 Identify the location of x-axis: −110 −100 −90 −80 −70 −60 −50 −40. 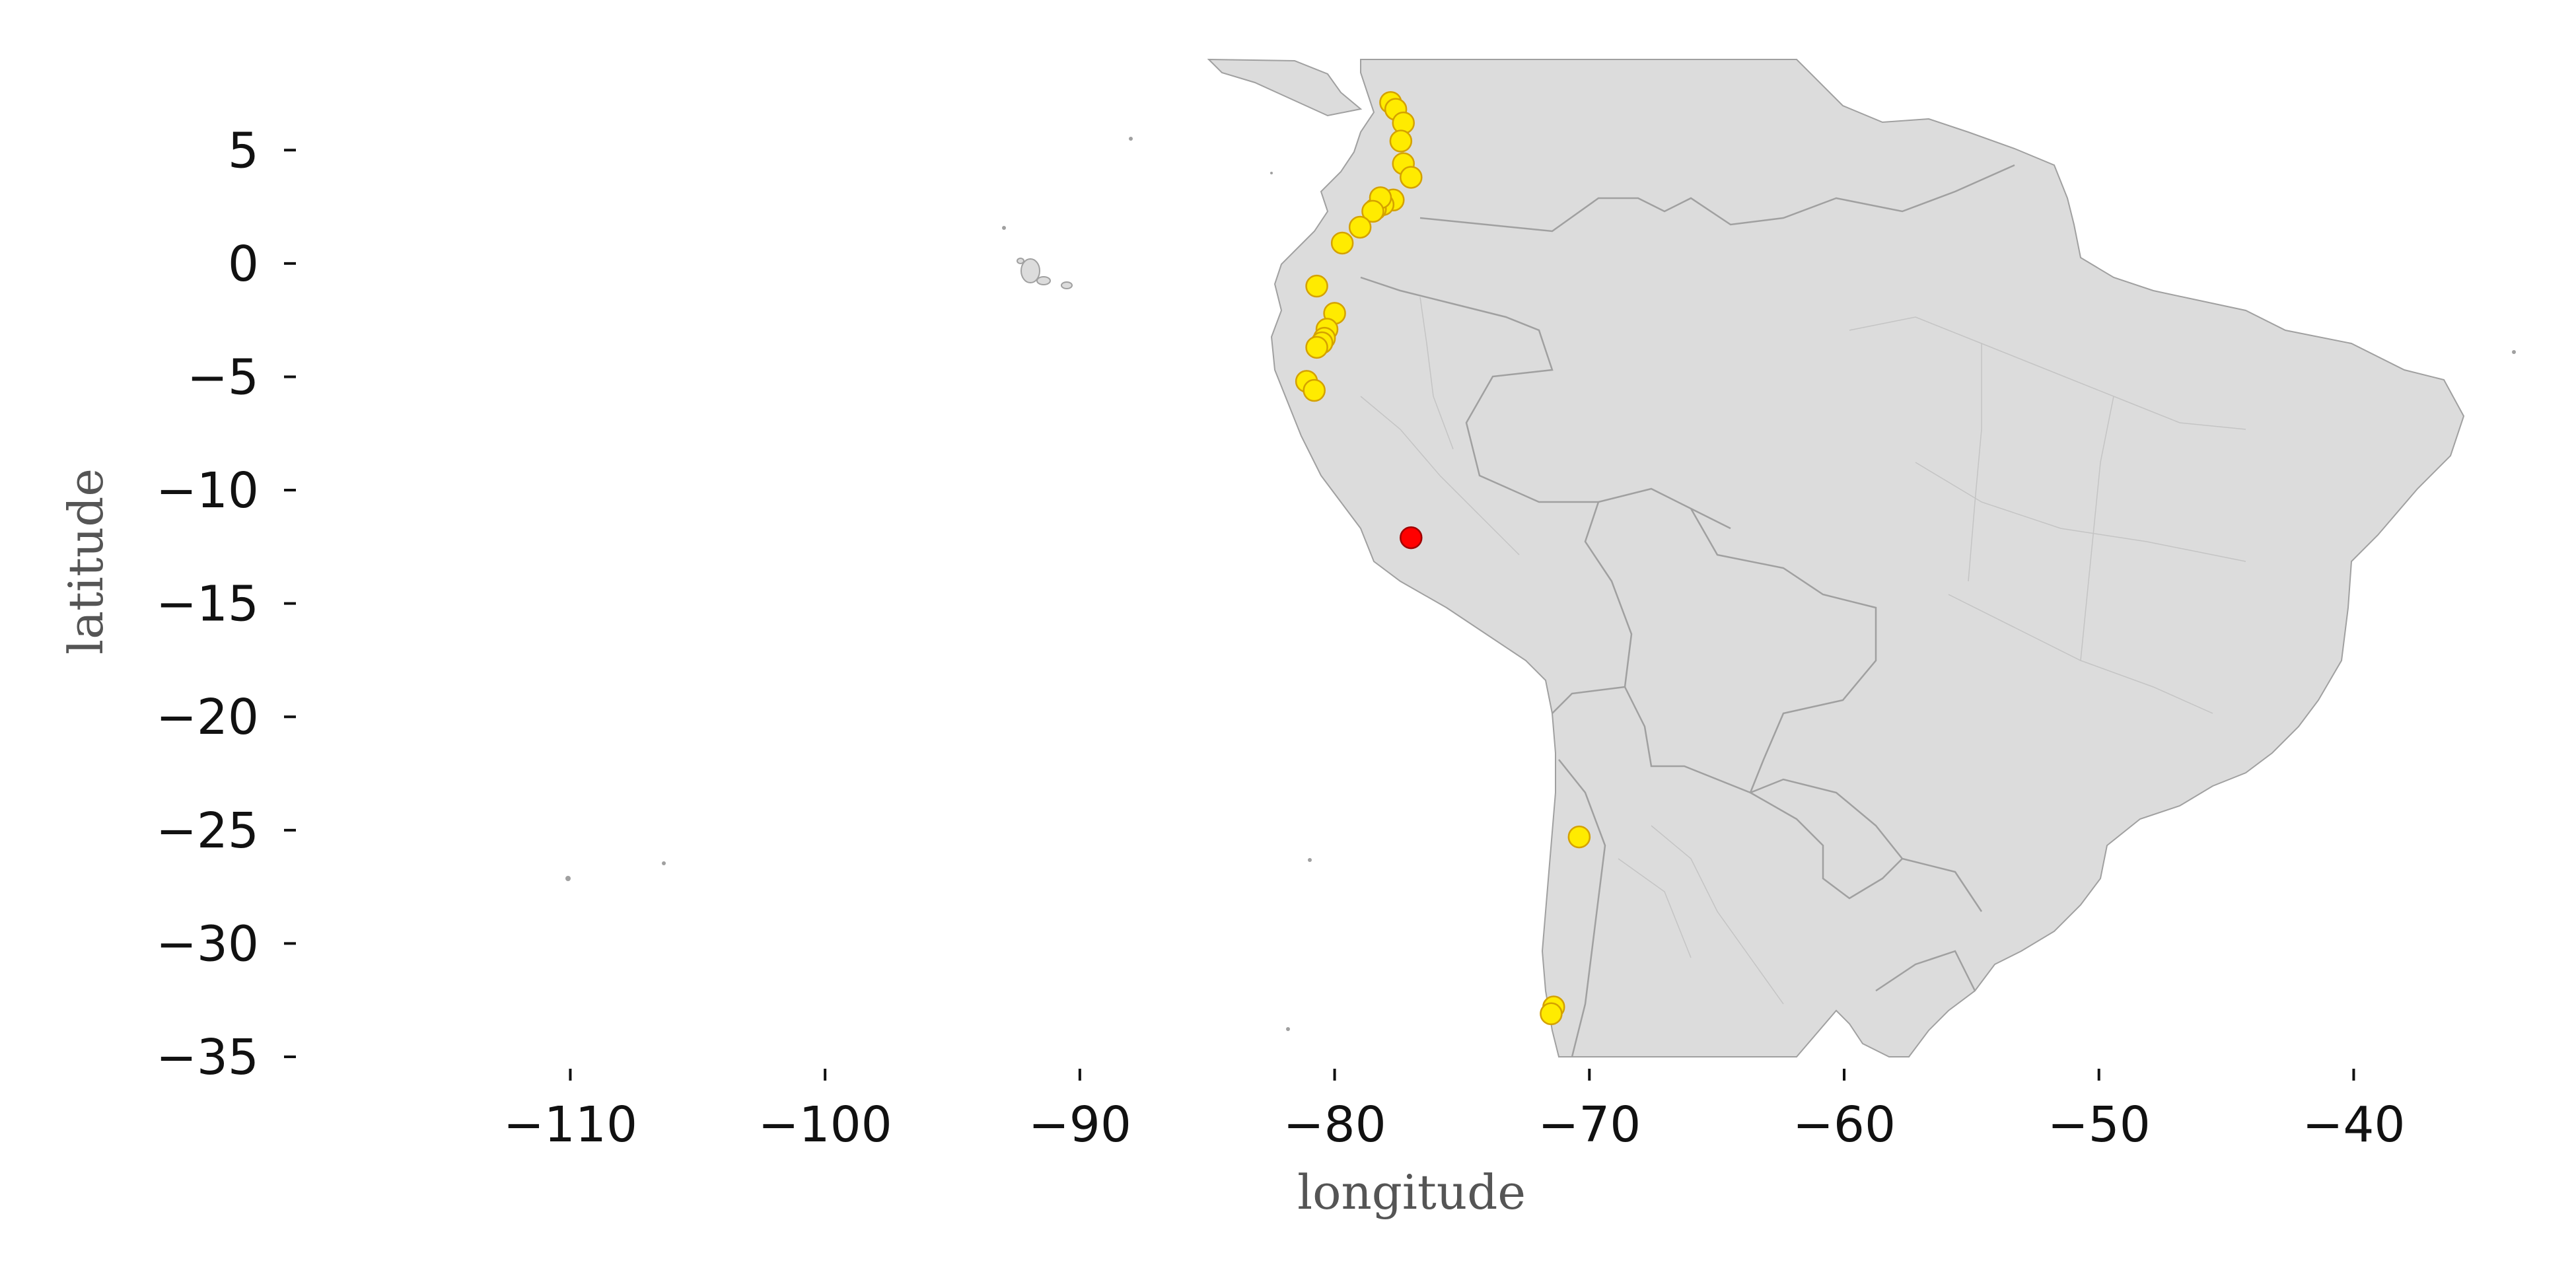
(1455, 1111).